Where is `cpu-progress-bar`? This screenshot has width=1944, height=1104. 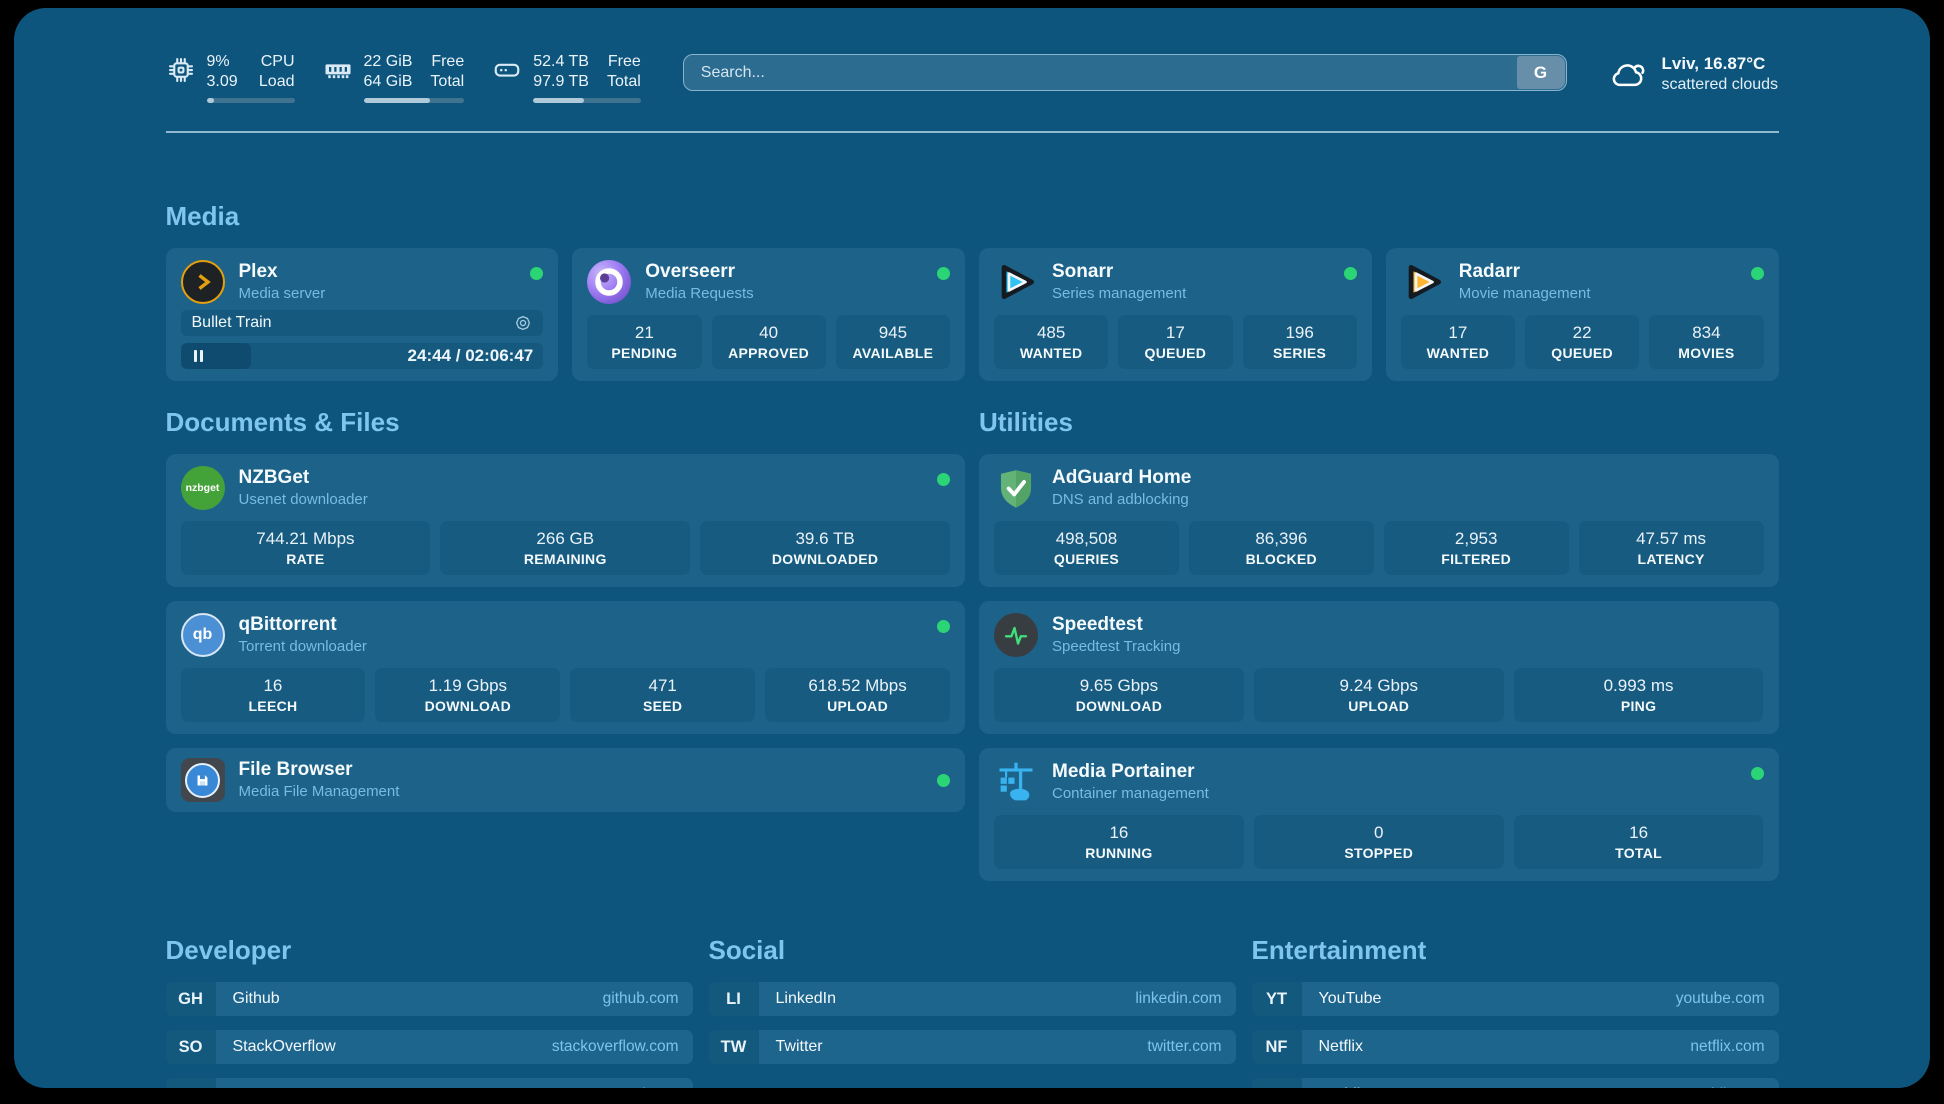 cpu-progress-bar is located at coordinates (250, 100).